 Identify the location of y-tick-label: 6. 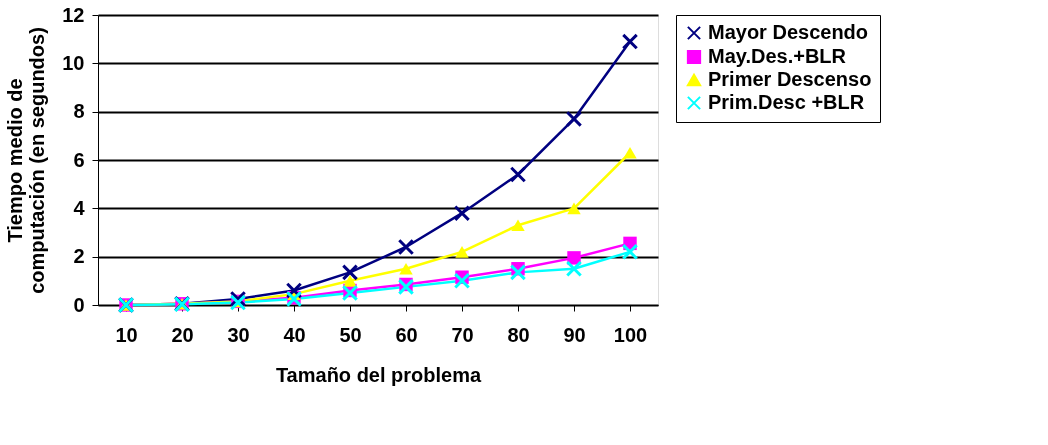
(79, 159).